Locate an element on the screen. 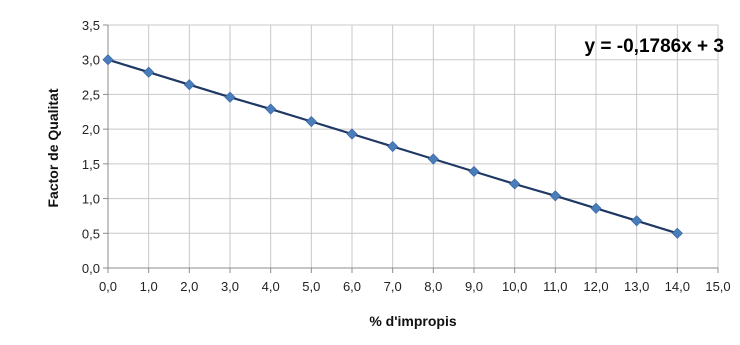 This screenshot has height=345, width=740. trendline-equation: y = -0,1786x + 3 is located at coordinates (654, 46).